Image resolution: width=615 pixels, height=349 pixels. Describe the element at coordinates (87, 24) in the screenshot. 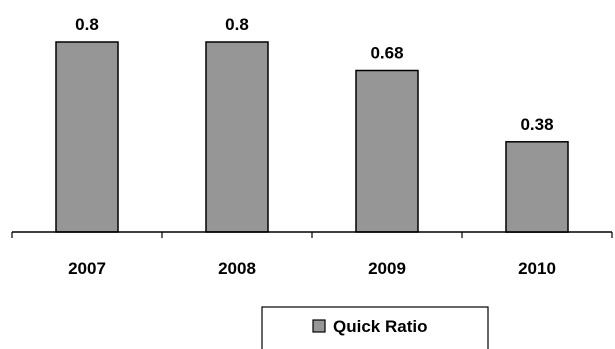

I see `data-label-2007: 0.8` at that location.